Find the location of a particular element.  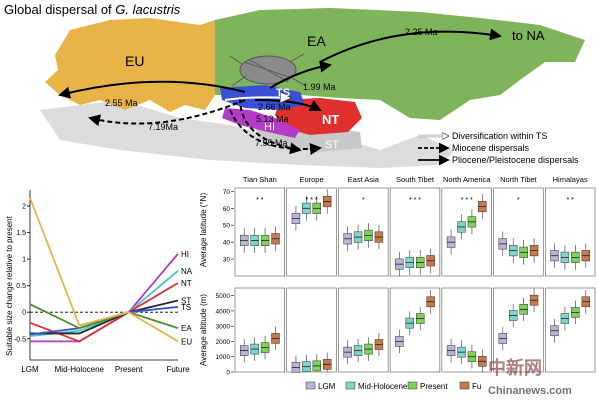

background-land is located at coordinates (247, 134).